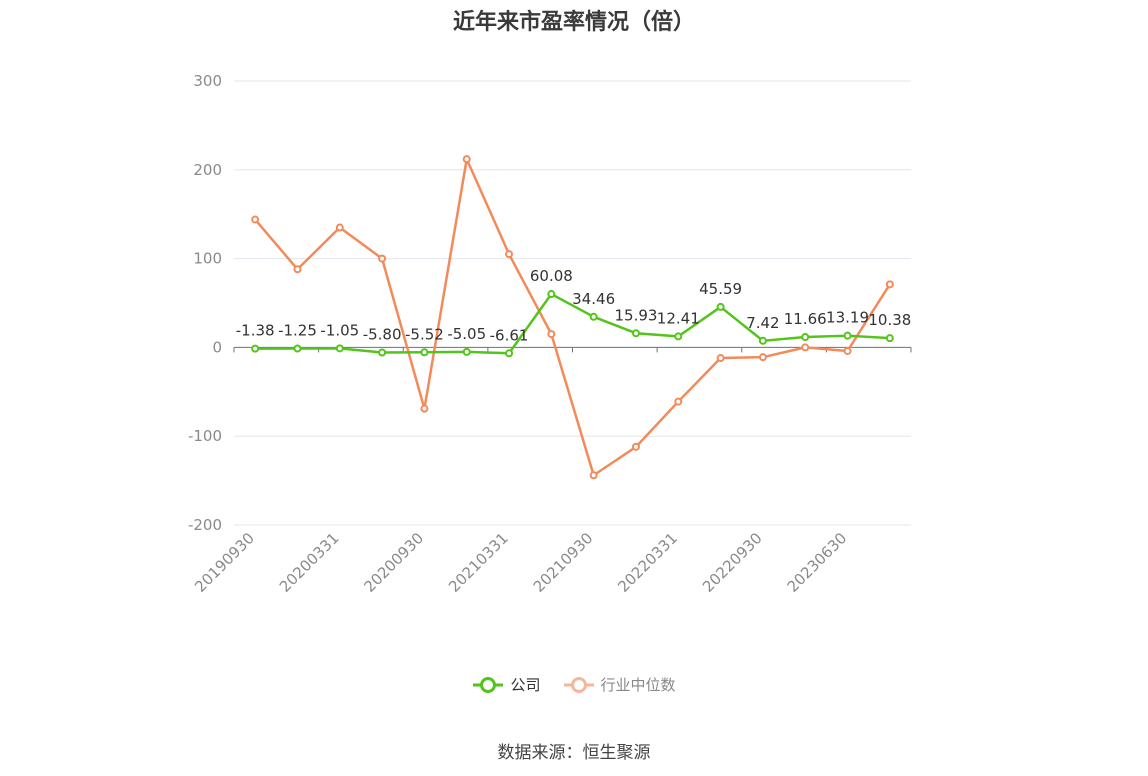 The image size is (1148, 776). What do you see at coordinates (635, 315) in the screenshot?
I see `company-data-label: 15.93` at bounding box center [635, 315].